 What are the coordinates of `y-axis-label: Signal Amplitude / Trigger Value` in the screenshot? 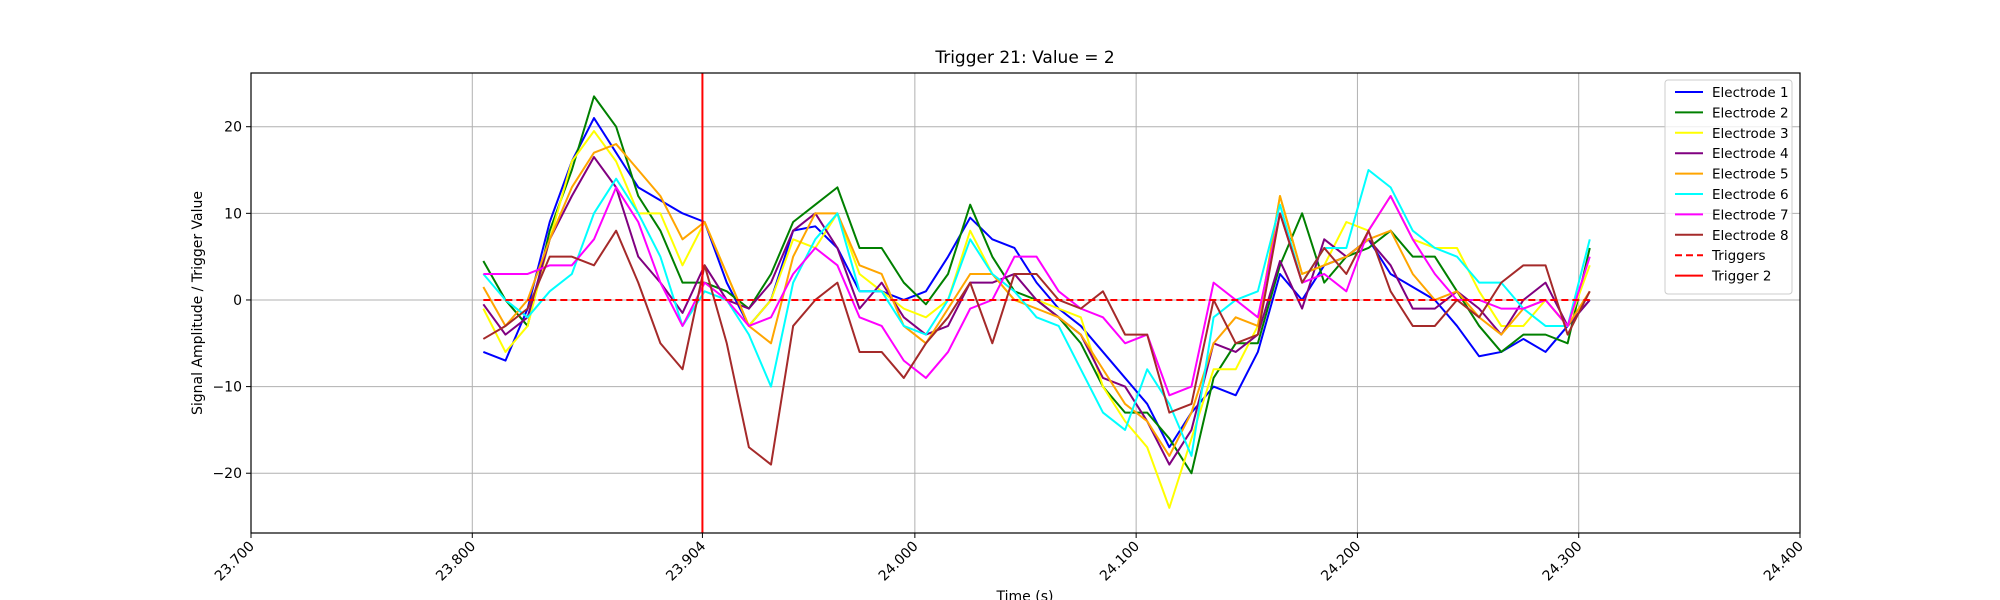 It's located at (198, 303).